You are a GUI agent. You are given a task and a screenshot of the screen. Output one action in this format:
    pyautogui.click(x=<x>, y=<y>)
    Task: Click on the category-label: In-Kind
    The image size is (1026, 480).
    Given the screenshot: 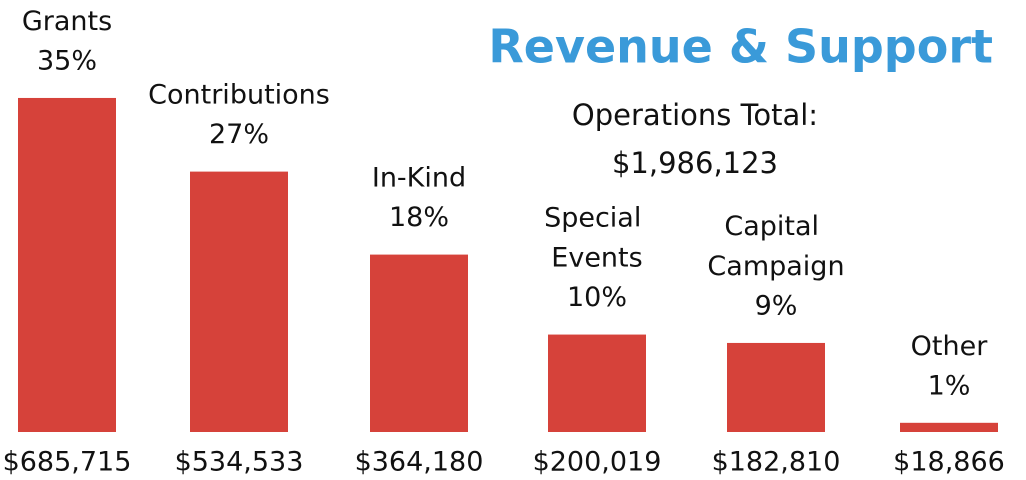 What is the action you would take?
    pyautogui.click(x=419, y=177)
    